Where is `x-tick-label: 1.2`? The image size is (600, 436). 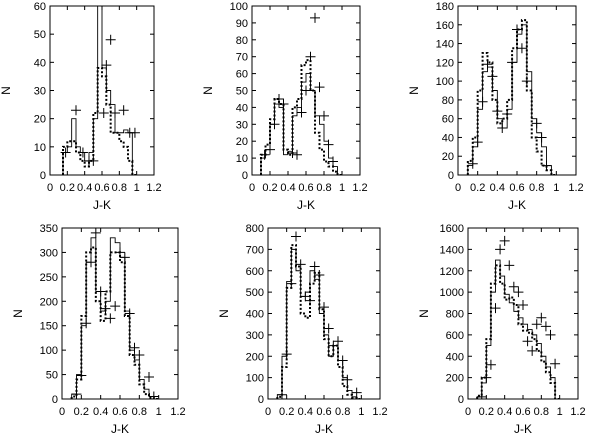 x-tick-label: 1.2 is located at coordinates (177, 412).